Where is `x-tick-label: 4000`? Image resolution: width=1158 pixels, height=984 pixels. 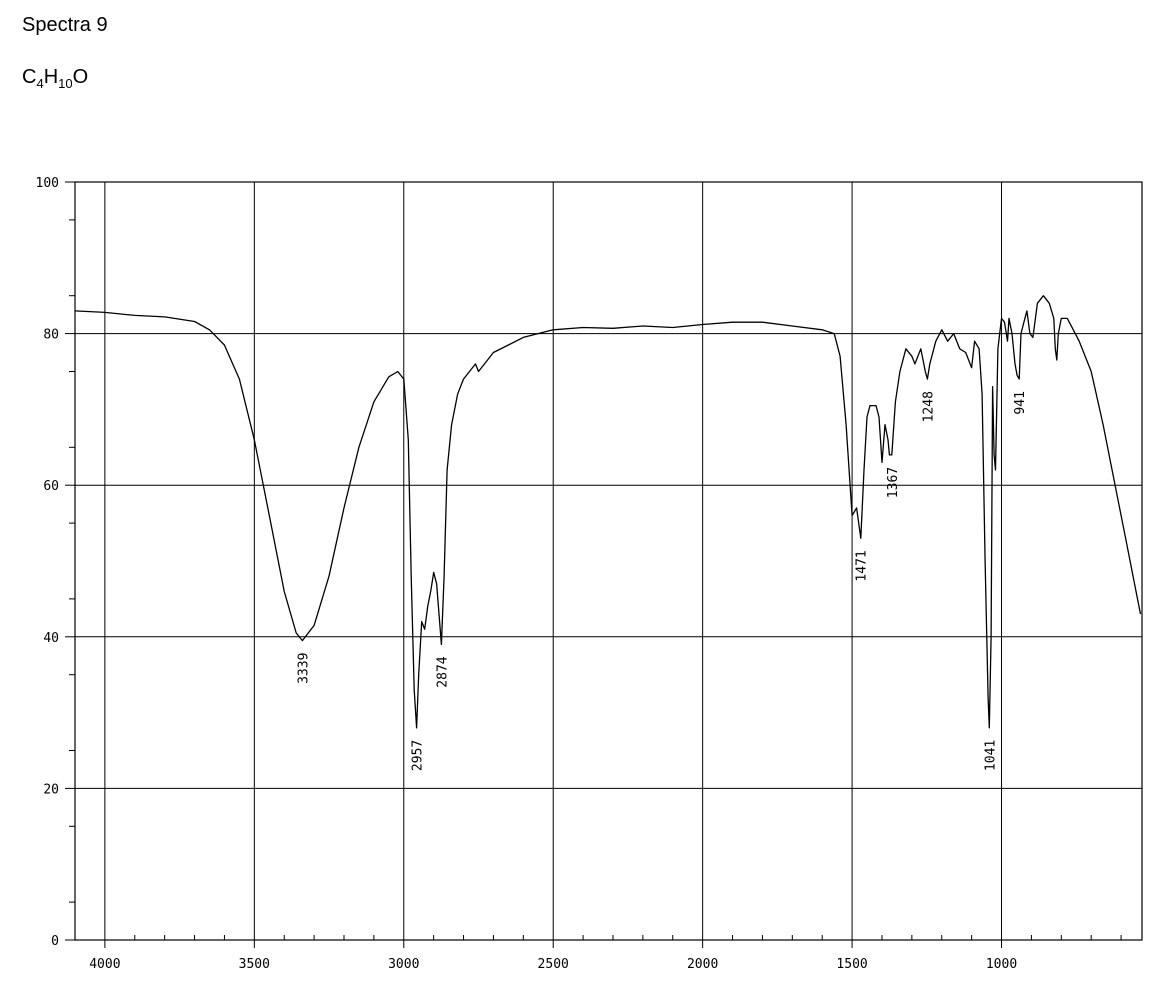 x-tick-label: 4000 is located at coordinates (104, 964).